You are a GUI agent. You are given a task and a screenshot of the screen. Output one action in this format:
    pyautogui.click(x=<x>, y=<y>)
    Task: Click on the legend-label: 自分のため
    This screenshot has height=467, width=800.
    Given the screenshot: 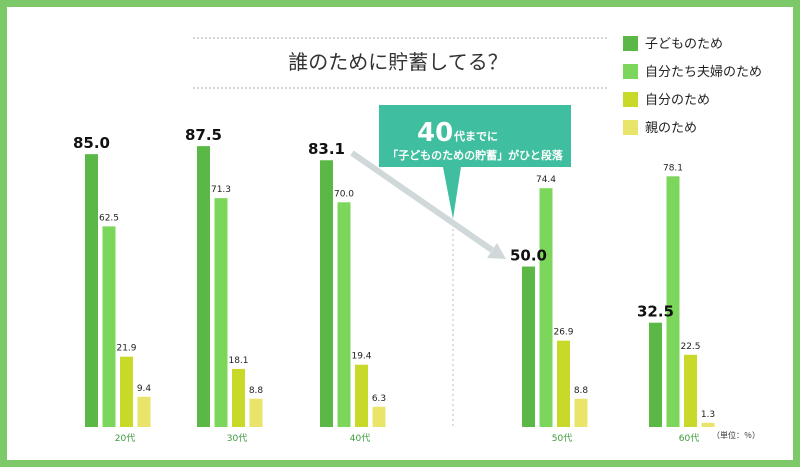 What is the action you would take?
    pyautogui.click(x=677, y=100)
    